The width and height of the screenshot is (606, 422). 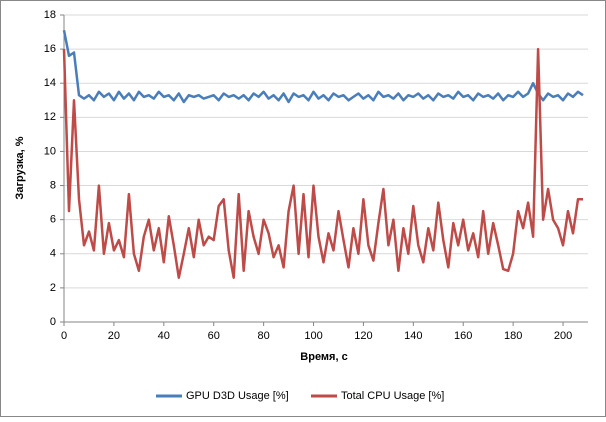 I want to click on x-tick-label: 60, so click(x=214, y=336).